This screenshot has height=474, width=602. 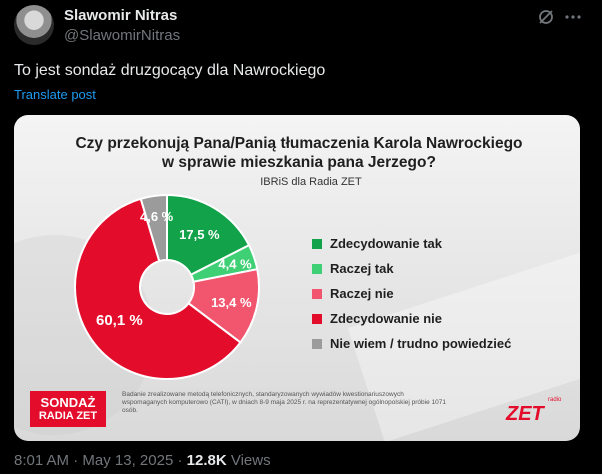 What do you see at coordinates (231, 302) in the screenshot?
I see `slice-value-label-3: 13,4 %` at bounding box center [231, 302].